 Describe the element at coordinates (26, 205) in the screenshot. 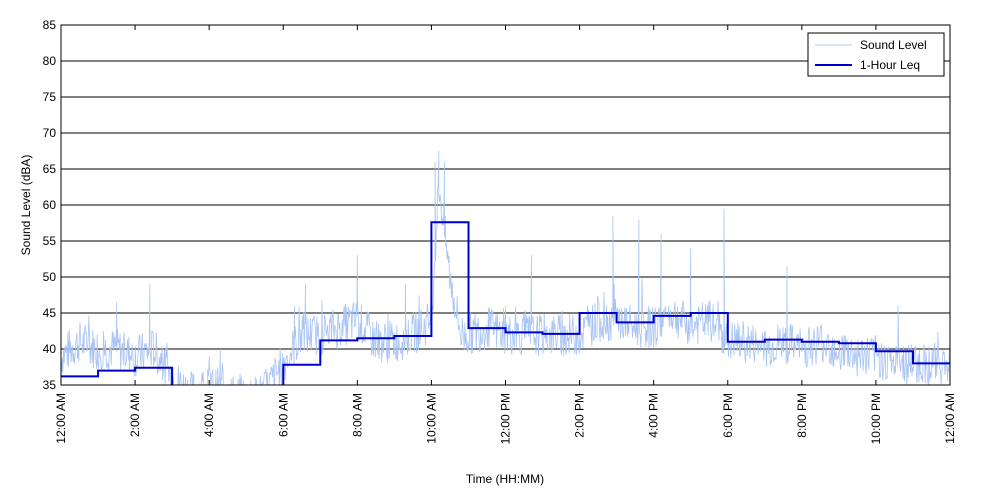

I see `y-axis-label: Sound Level (dBA)` at that location.